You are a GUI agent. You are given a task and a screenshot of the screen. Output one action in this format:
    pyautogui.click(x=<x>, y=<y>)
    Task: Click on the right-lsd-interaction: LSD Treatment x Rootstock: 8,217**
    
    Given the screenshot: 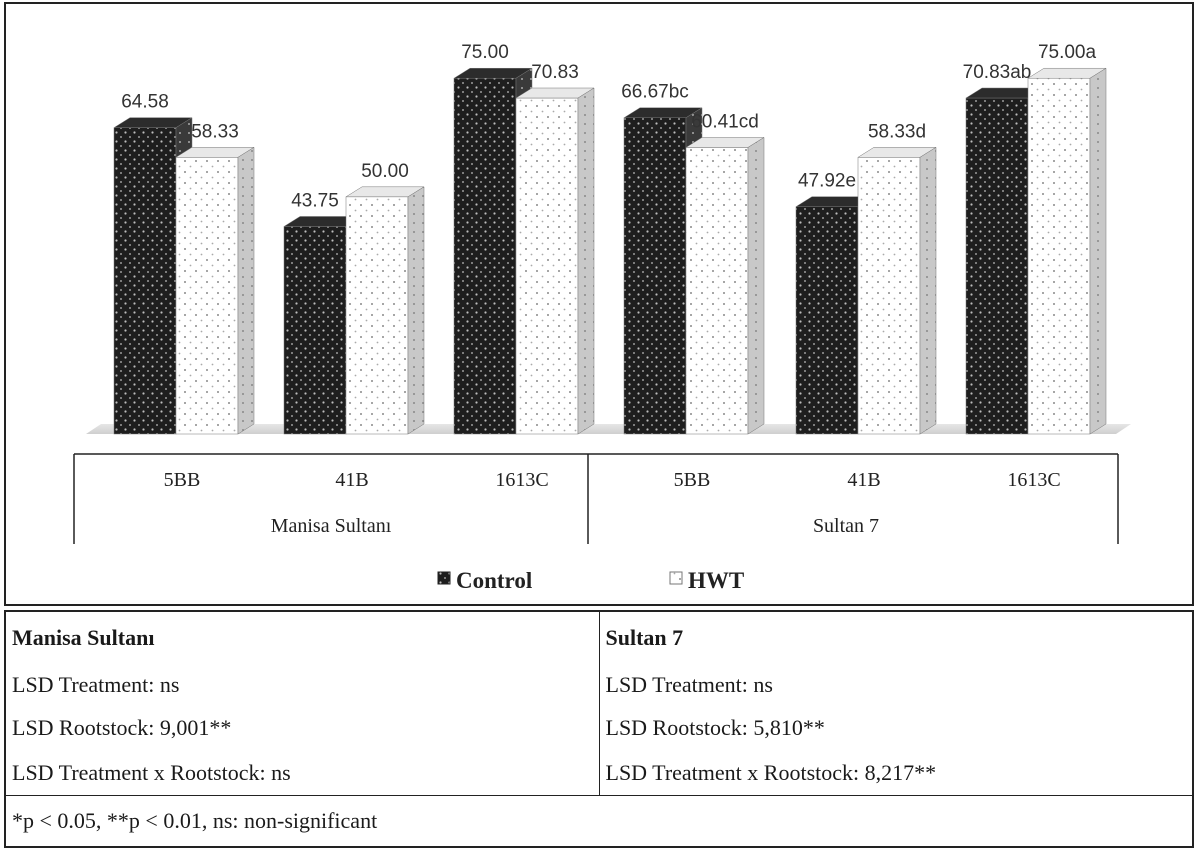 What is the action you would take?
    pyautogui.click(x=896, y=773)
    